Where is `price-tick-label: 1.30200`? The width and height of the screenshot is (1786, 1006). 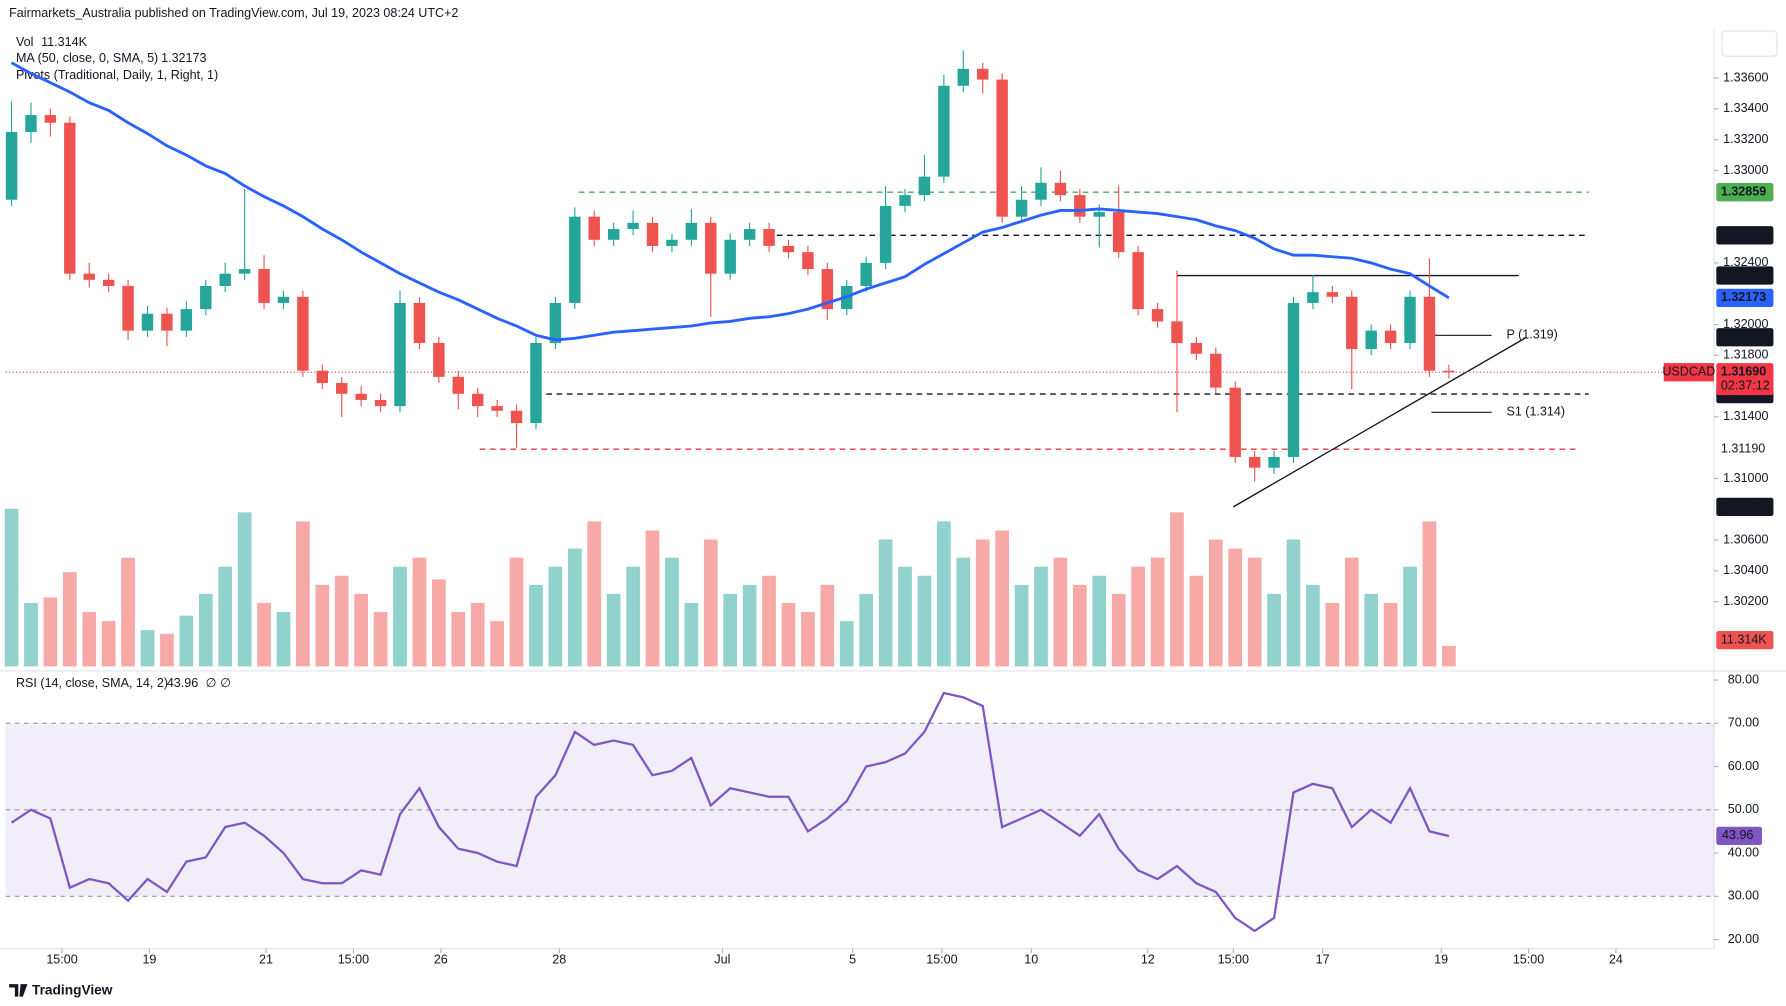 price-tick-label: 1.30200 is located at coordinates (1745, 601).